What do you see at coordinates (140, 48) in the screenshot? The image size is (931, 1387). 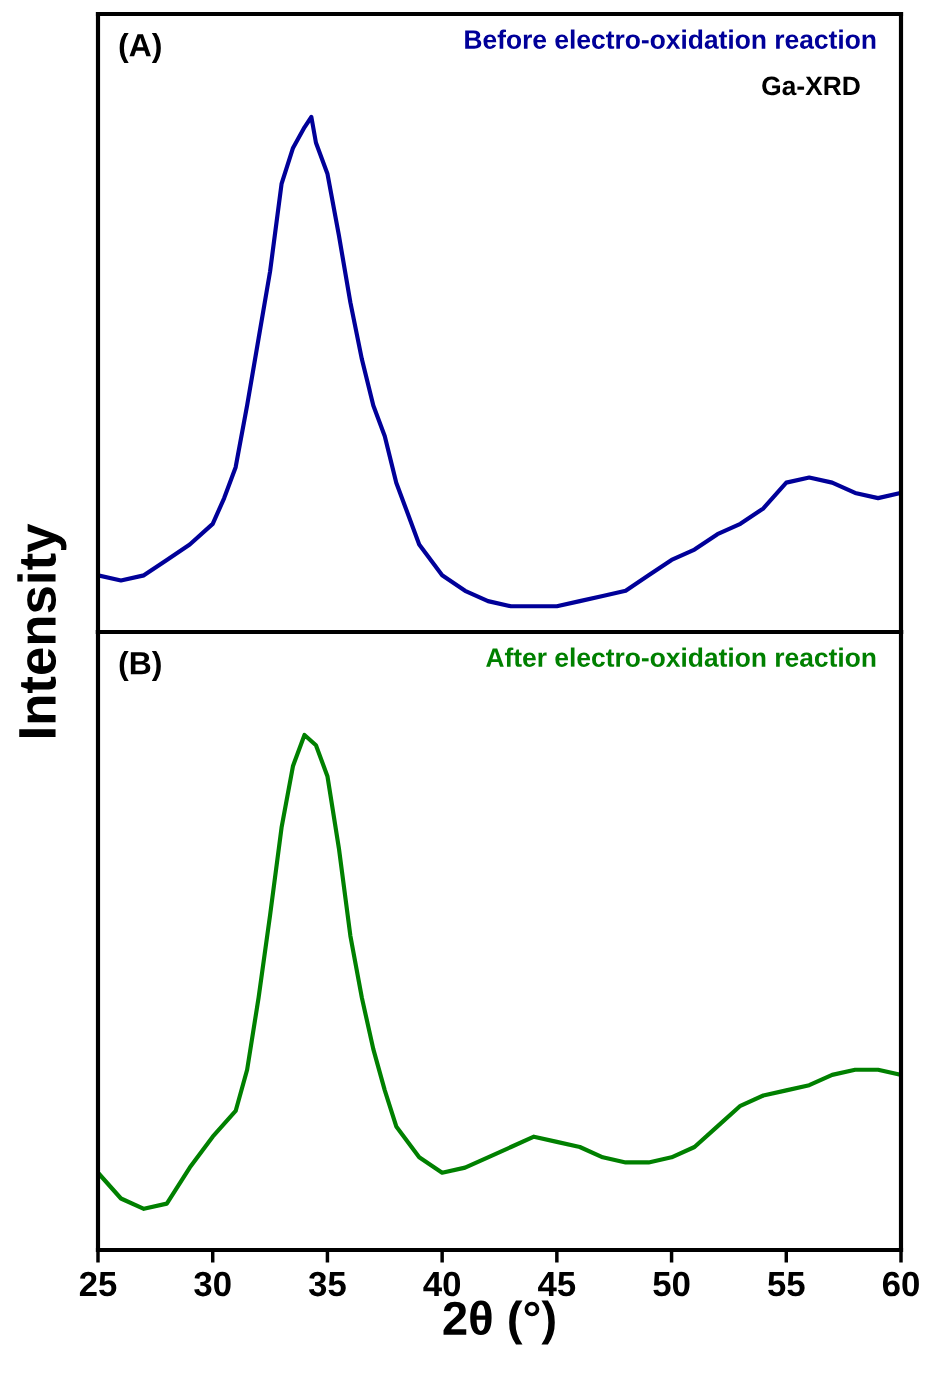 I see `text: (A)` at bounding box center [140, 48].